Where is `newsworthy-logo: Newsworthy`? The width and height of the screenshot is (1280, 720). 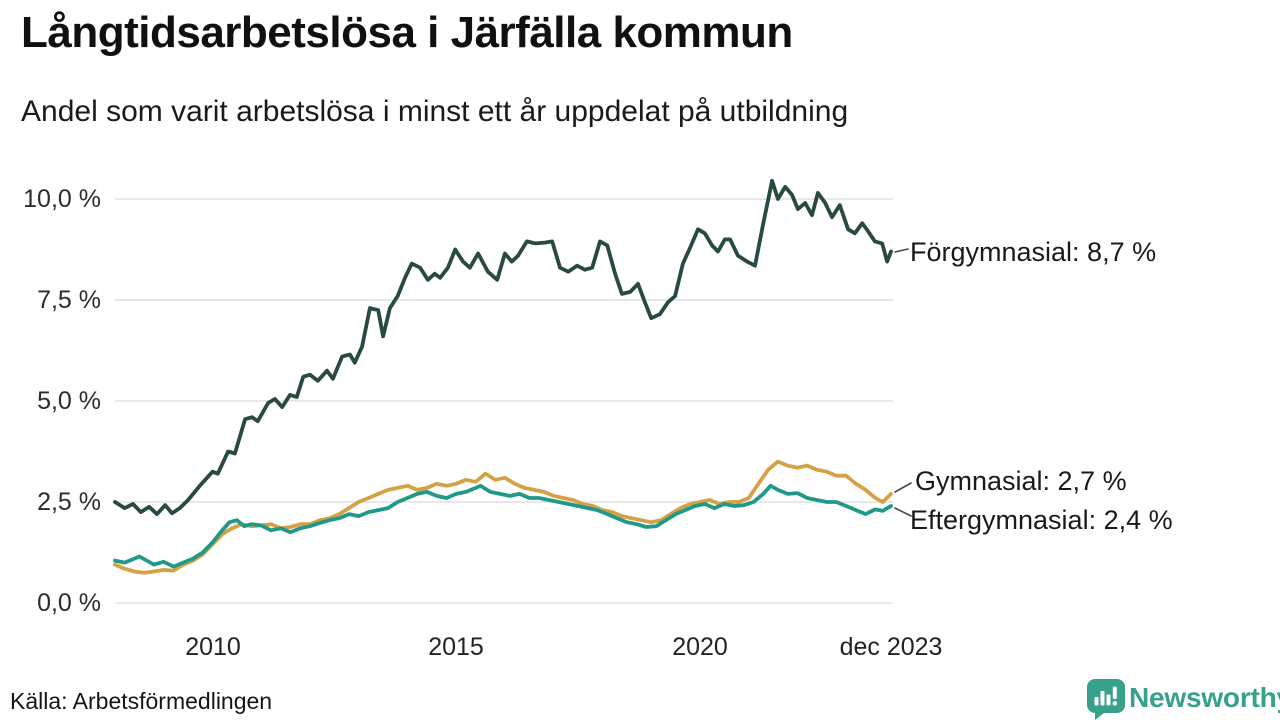
newsworthy-logo: Newsworthy is located at coordinates (1183, 699).